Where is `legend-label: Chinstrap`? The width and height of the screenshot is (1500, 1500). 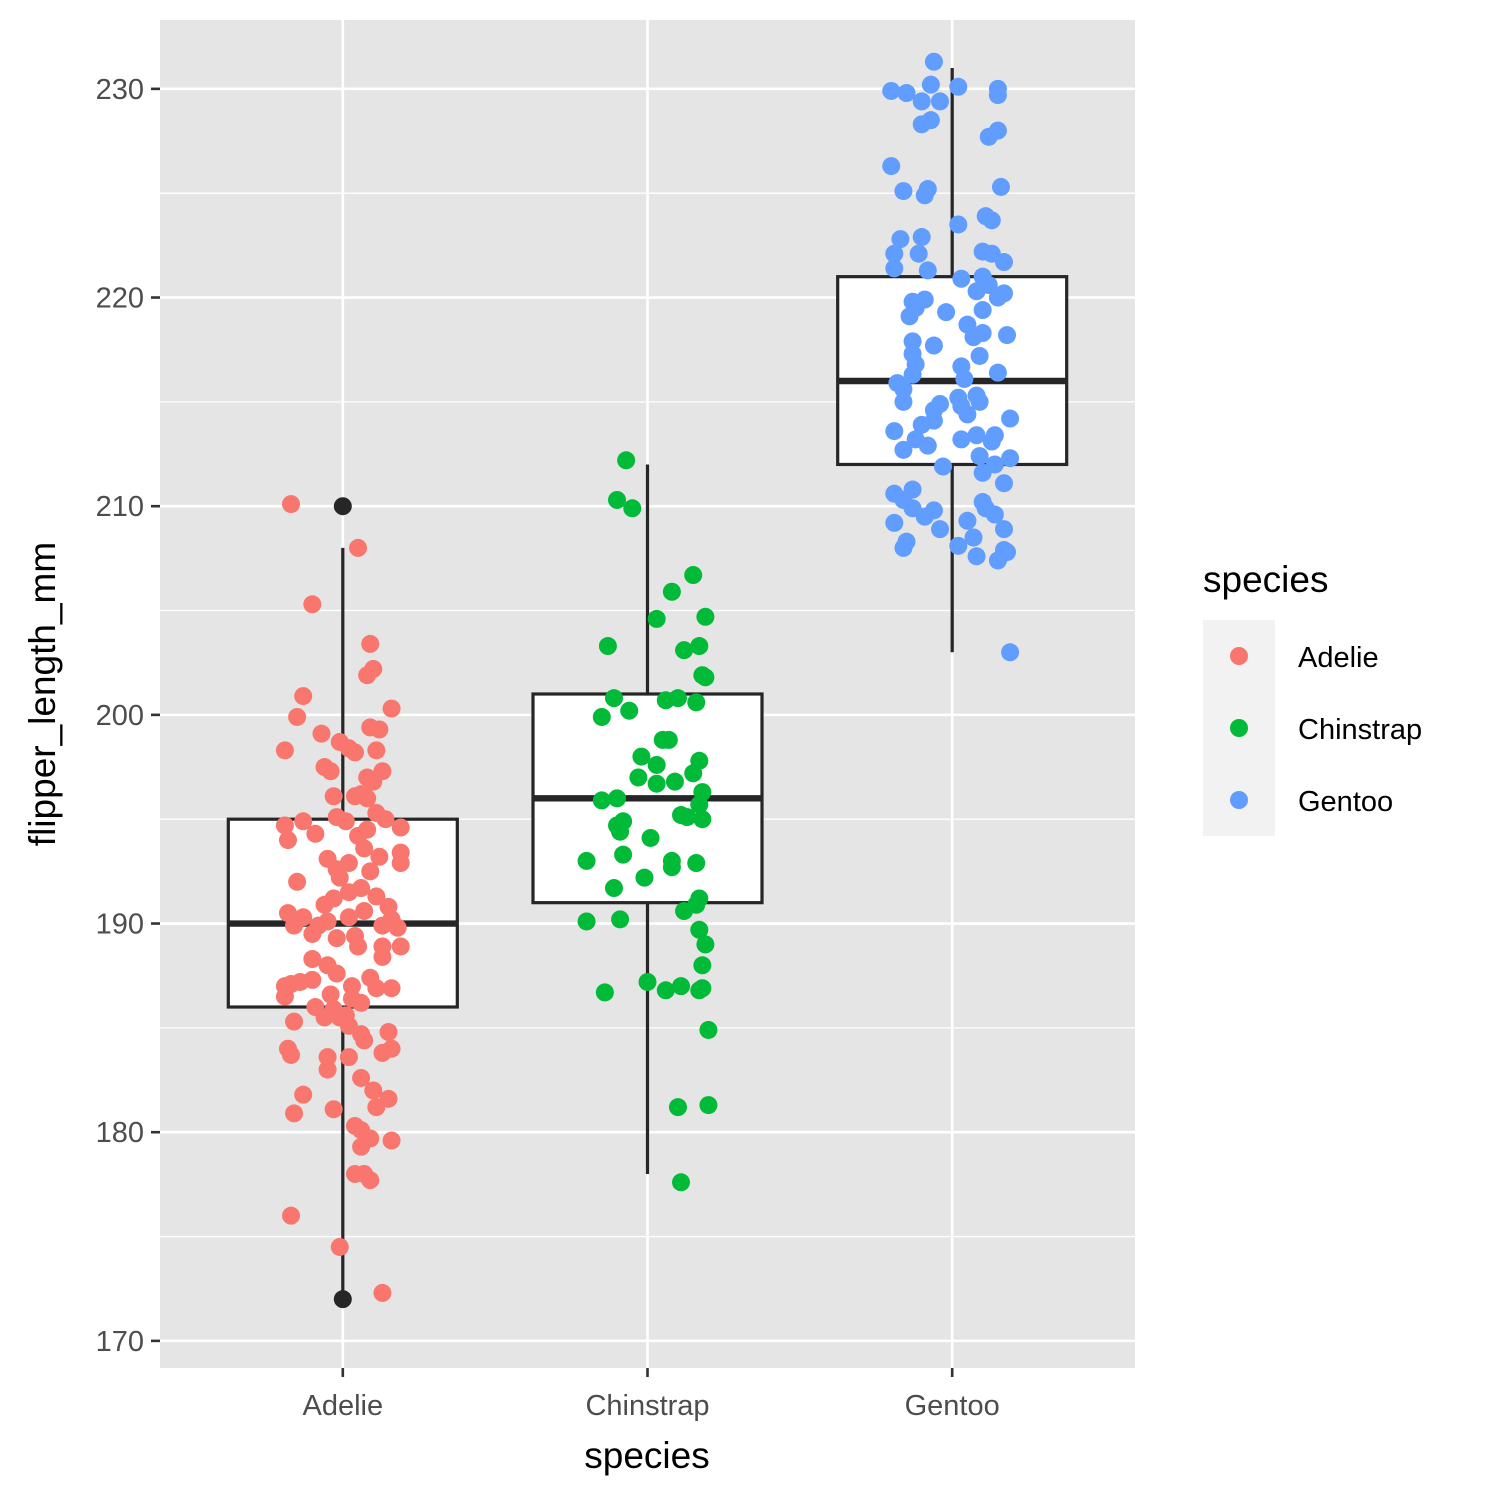 legend-label: Chinstrap is located at coordinates (1360, 730).